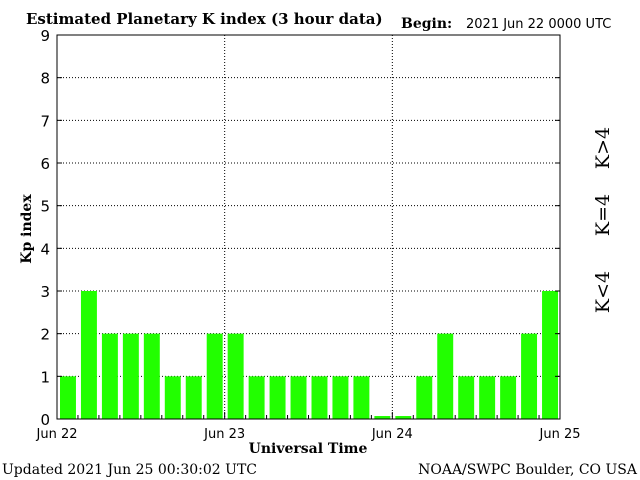 This screenshot has height=480, width=640. Describe the element at coordinates (45, 420) in the screenshot. I see `y-tick-label: 0` at that location.